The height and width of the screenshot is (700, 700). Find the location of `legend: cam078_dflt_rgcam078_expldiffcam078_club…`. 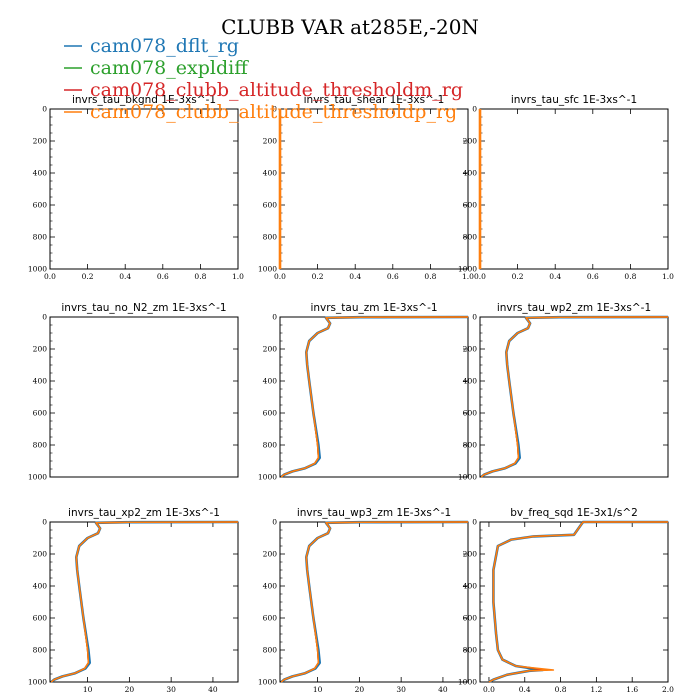

legend: cam078_dflt_rgcam078_expldiffcam078_club… is located at coordinates (263, 79).